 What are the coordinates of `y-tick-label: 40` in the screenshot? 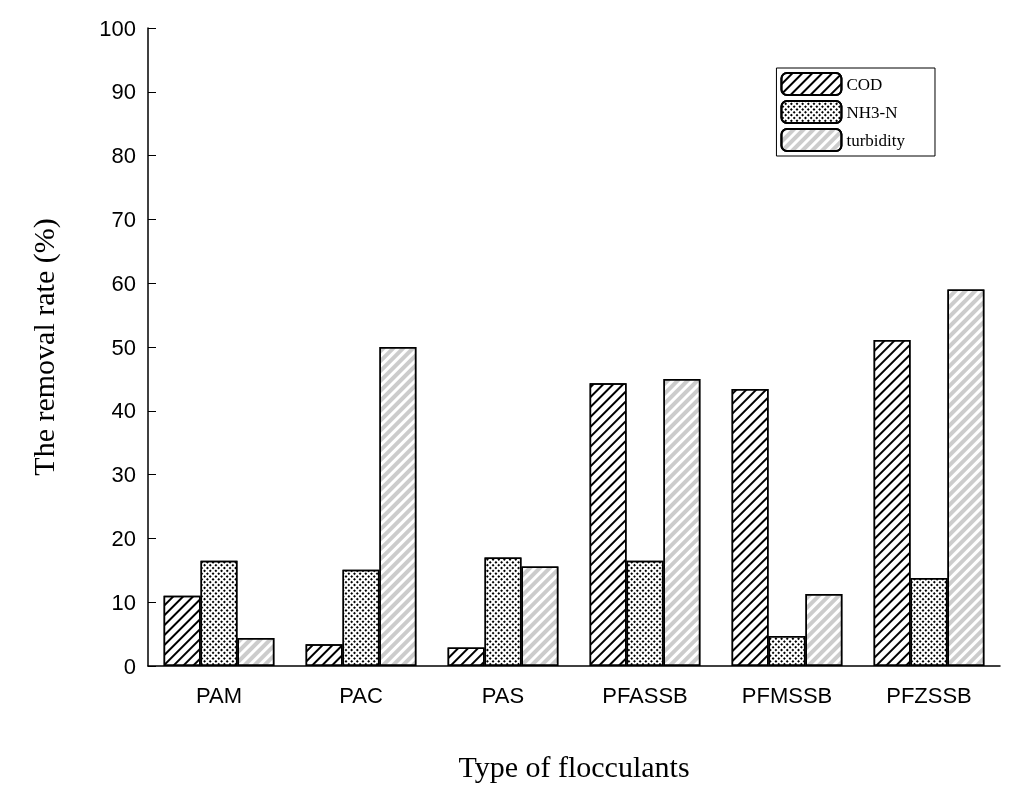 It's located at (123, 411).